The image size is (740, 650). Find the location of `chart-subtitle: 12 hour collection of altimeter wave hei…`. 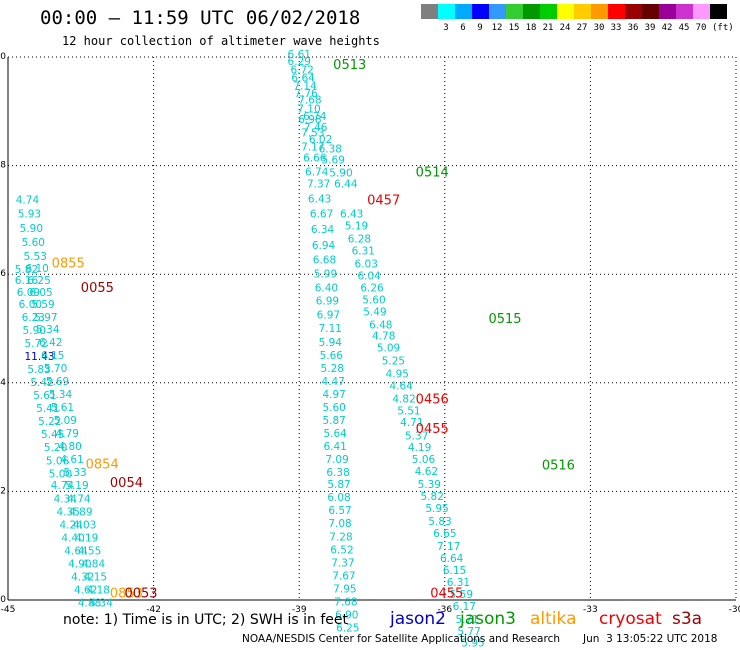

chart-subtitle: 12 hour collection of altimeter wave hei… is located at coordinates (221, 41).